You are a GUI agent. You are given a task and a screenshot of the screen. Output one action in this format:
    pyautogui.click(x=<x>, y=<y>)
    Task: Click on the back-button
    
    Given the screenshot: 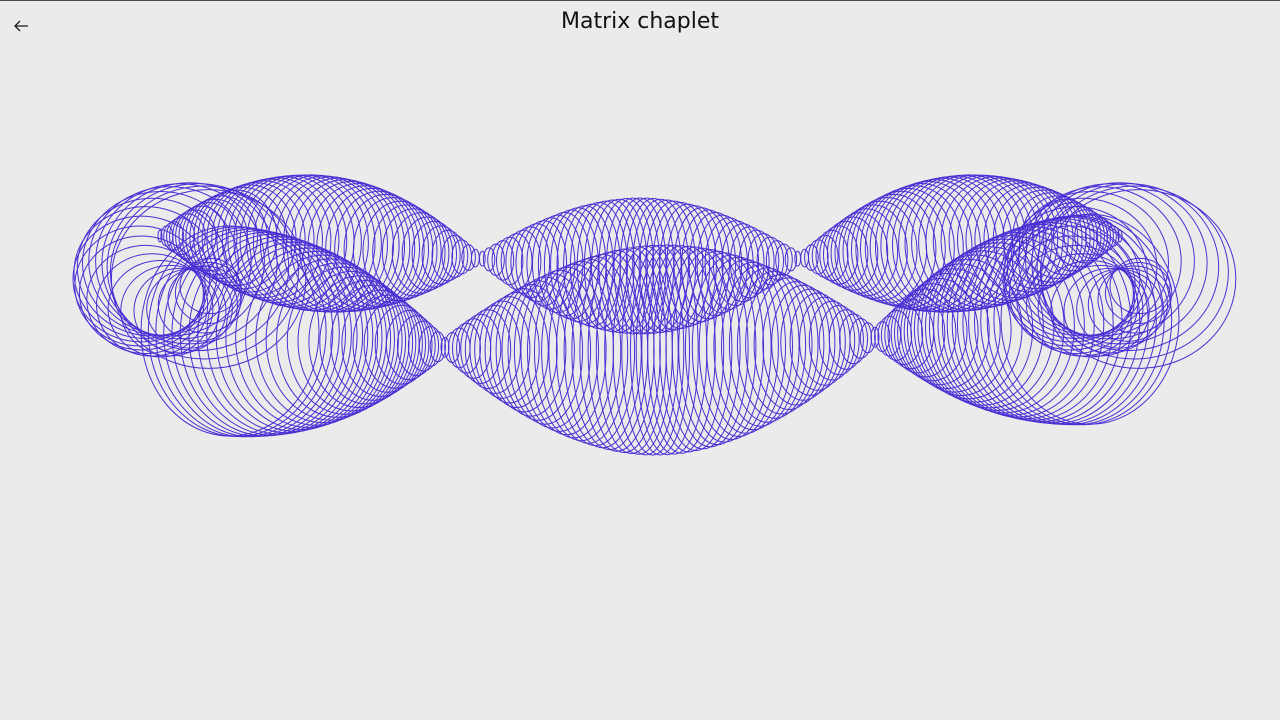 What is the action you would take?
    pyautogui.click(x=21, y=26)
    